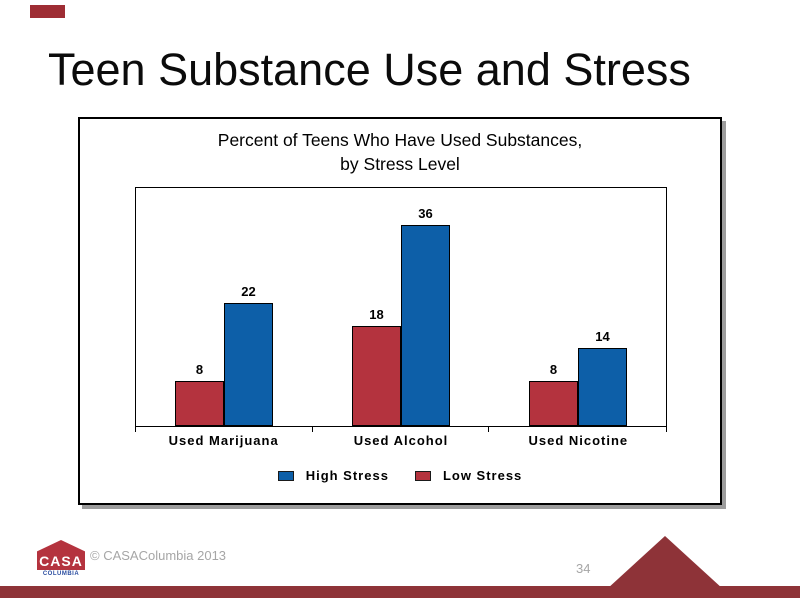  I want to click on category-label-nicotine: Used Nicotine, so click(578, 440).